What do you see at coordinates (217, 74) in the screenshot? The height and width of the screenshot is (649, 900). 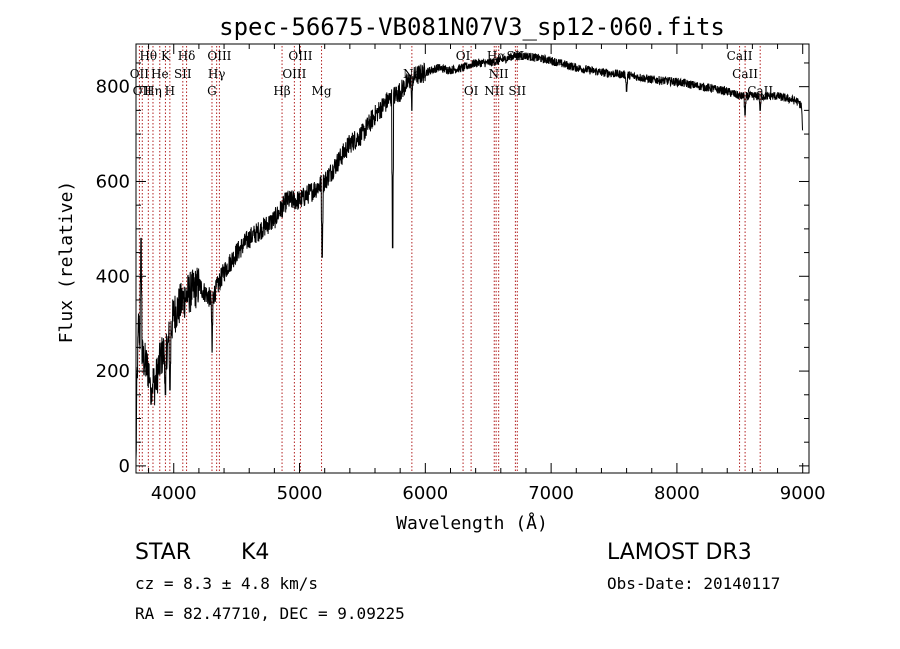 I see `spectral-line-label: Hγ` at bounding box center [217, 74].